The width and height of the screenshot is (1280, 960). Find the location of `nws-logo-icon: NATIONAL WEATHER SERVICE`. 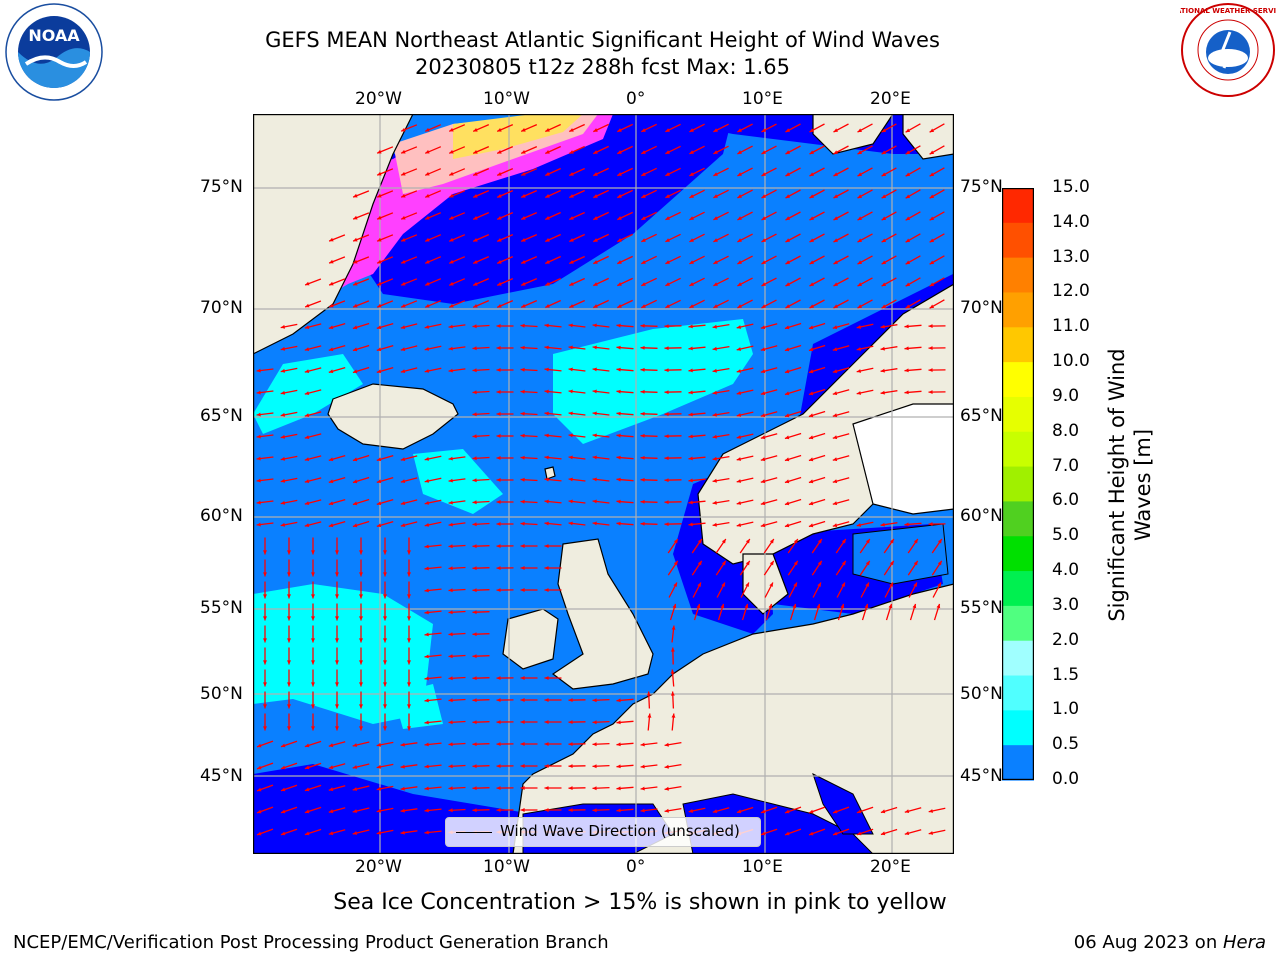

nws-logo-icon: NATIONAL WEATHER SERVICE is located at coordinates (1228, 50).